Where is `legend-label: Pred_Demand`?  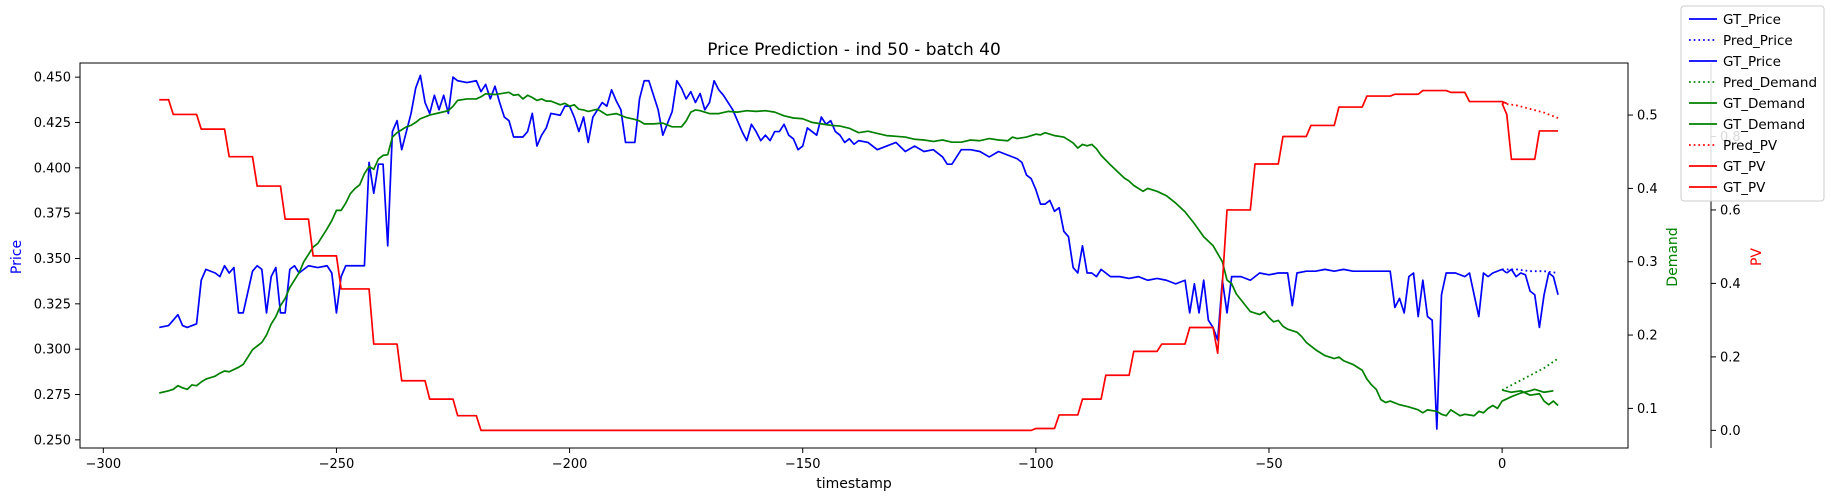
legend-label: Pred_Demand is located at coordinates (1770, 83).